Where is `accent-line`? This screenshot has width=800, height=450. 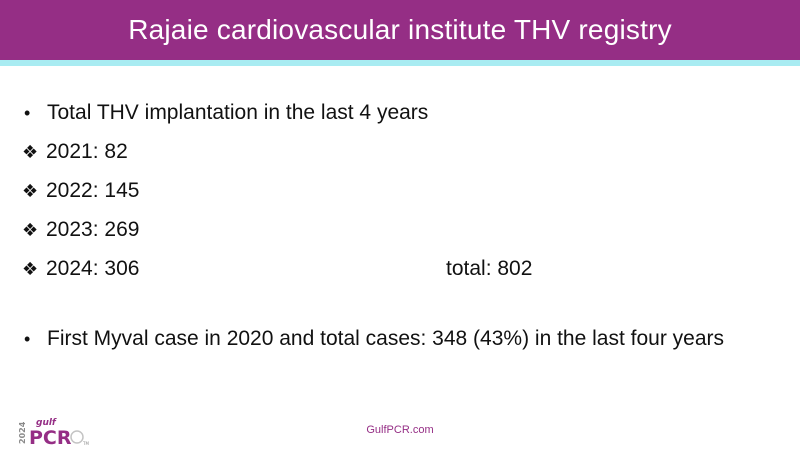
accent-line is located at coordinates (400, 63).